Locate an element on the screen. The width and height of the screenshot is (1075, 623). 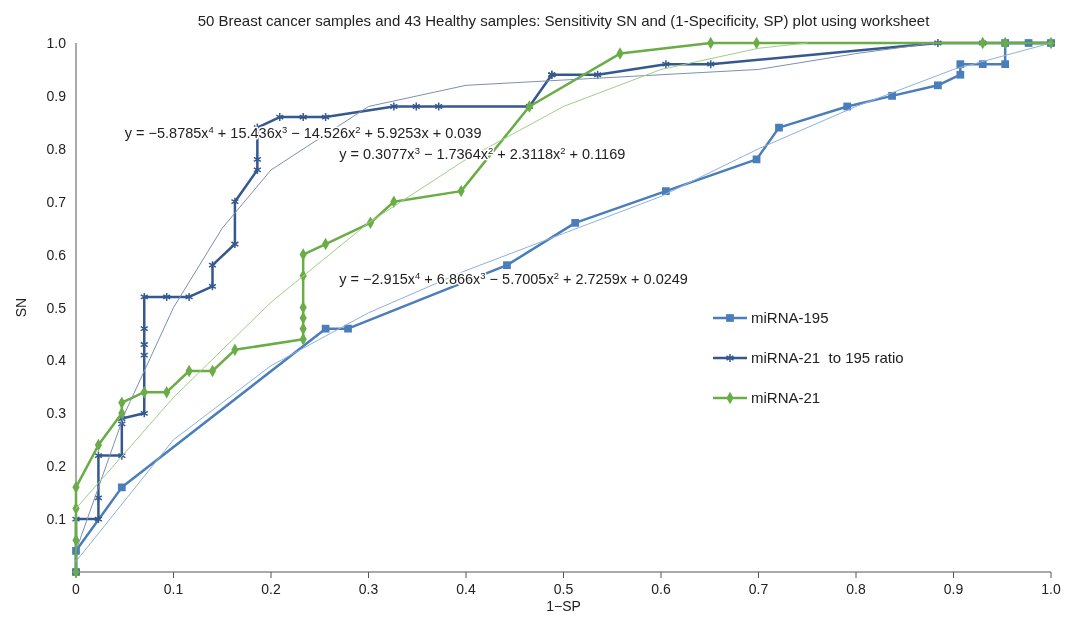
x-tick-label: 0 is located at coordinates (76, 589).